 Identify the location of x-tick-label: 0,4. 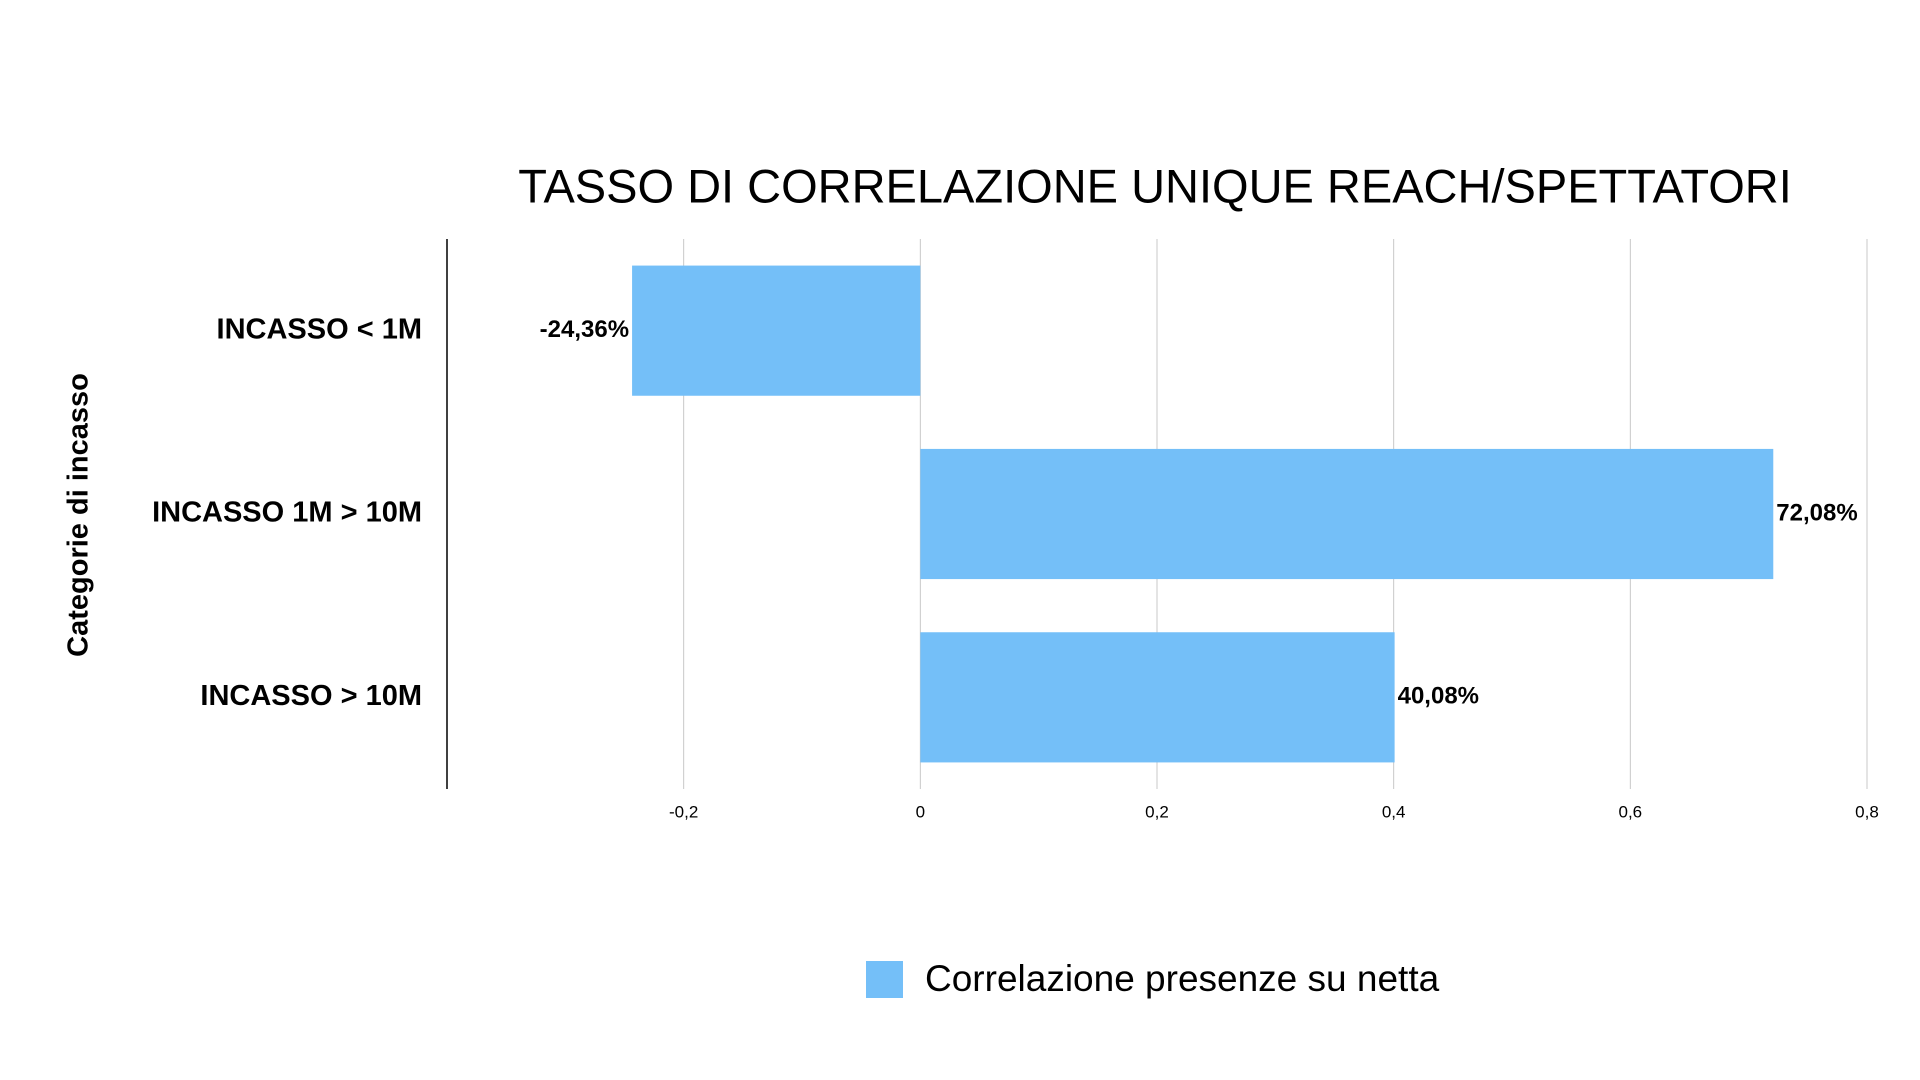
(1394, 811).